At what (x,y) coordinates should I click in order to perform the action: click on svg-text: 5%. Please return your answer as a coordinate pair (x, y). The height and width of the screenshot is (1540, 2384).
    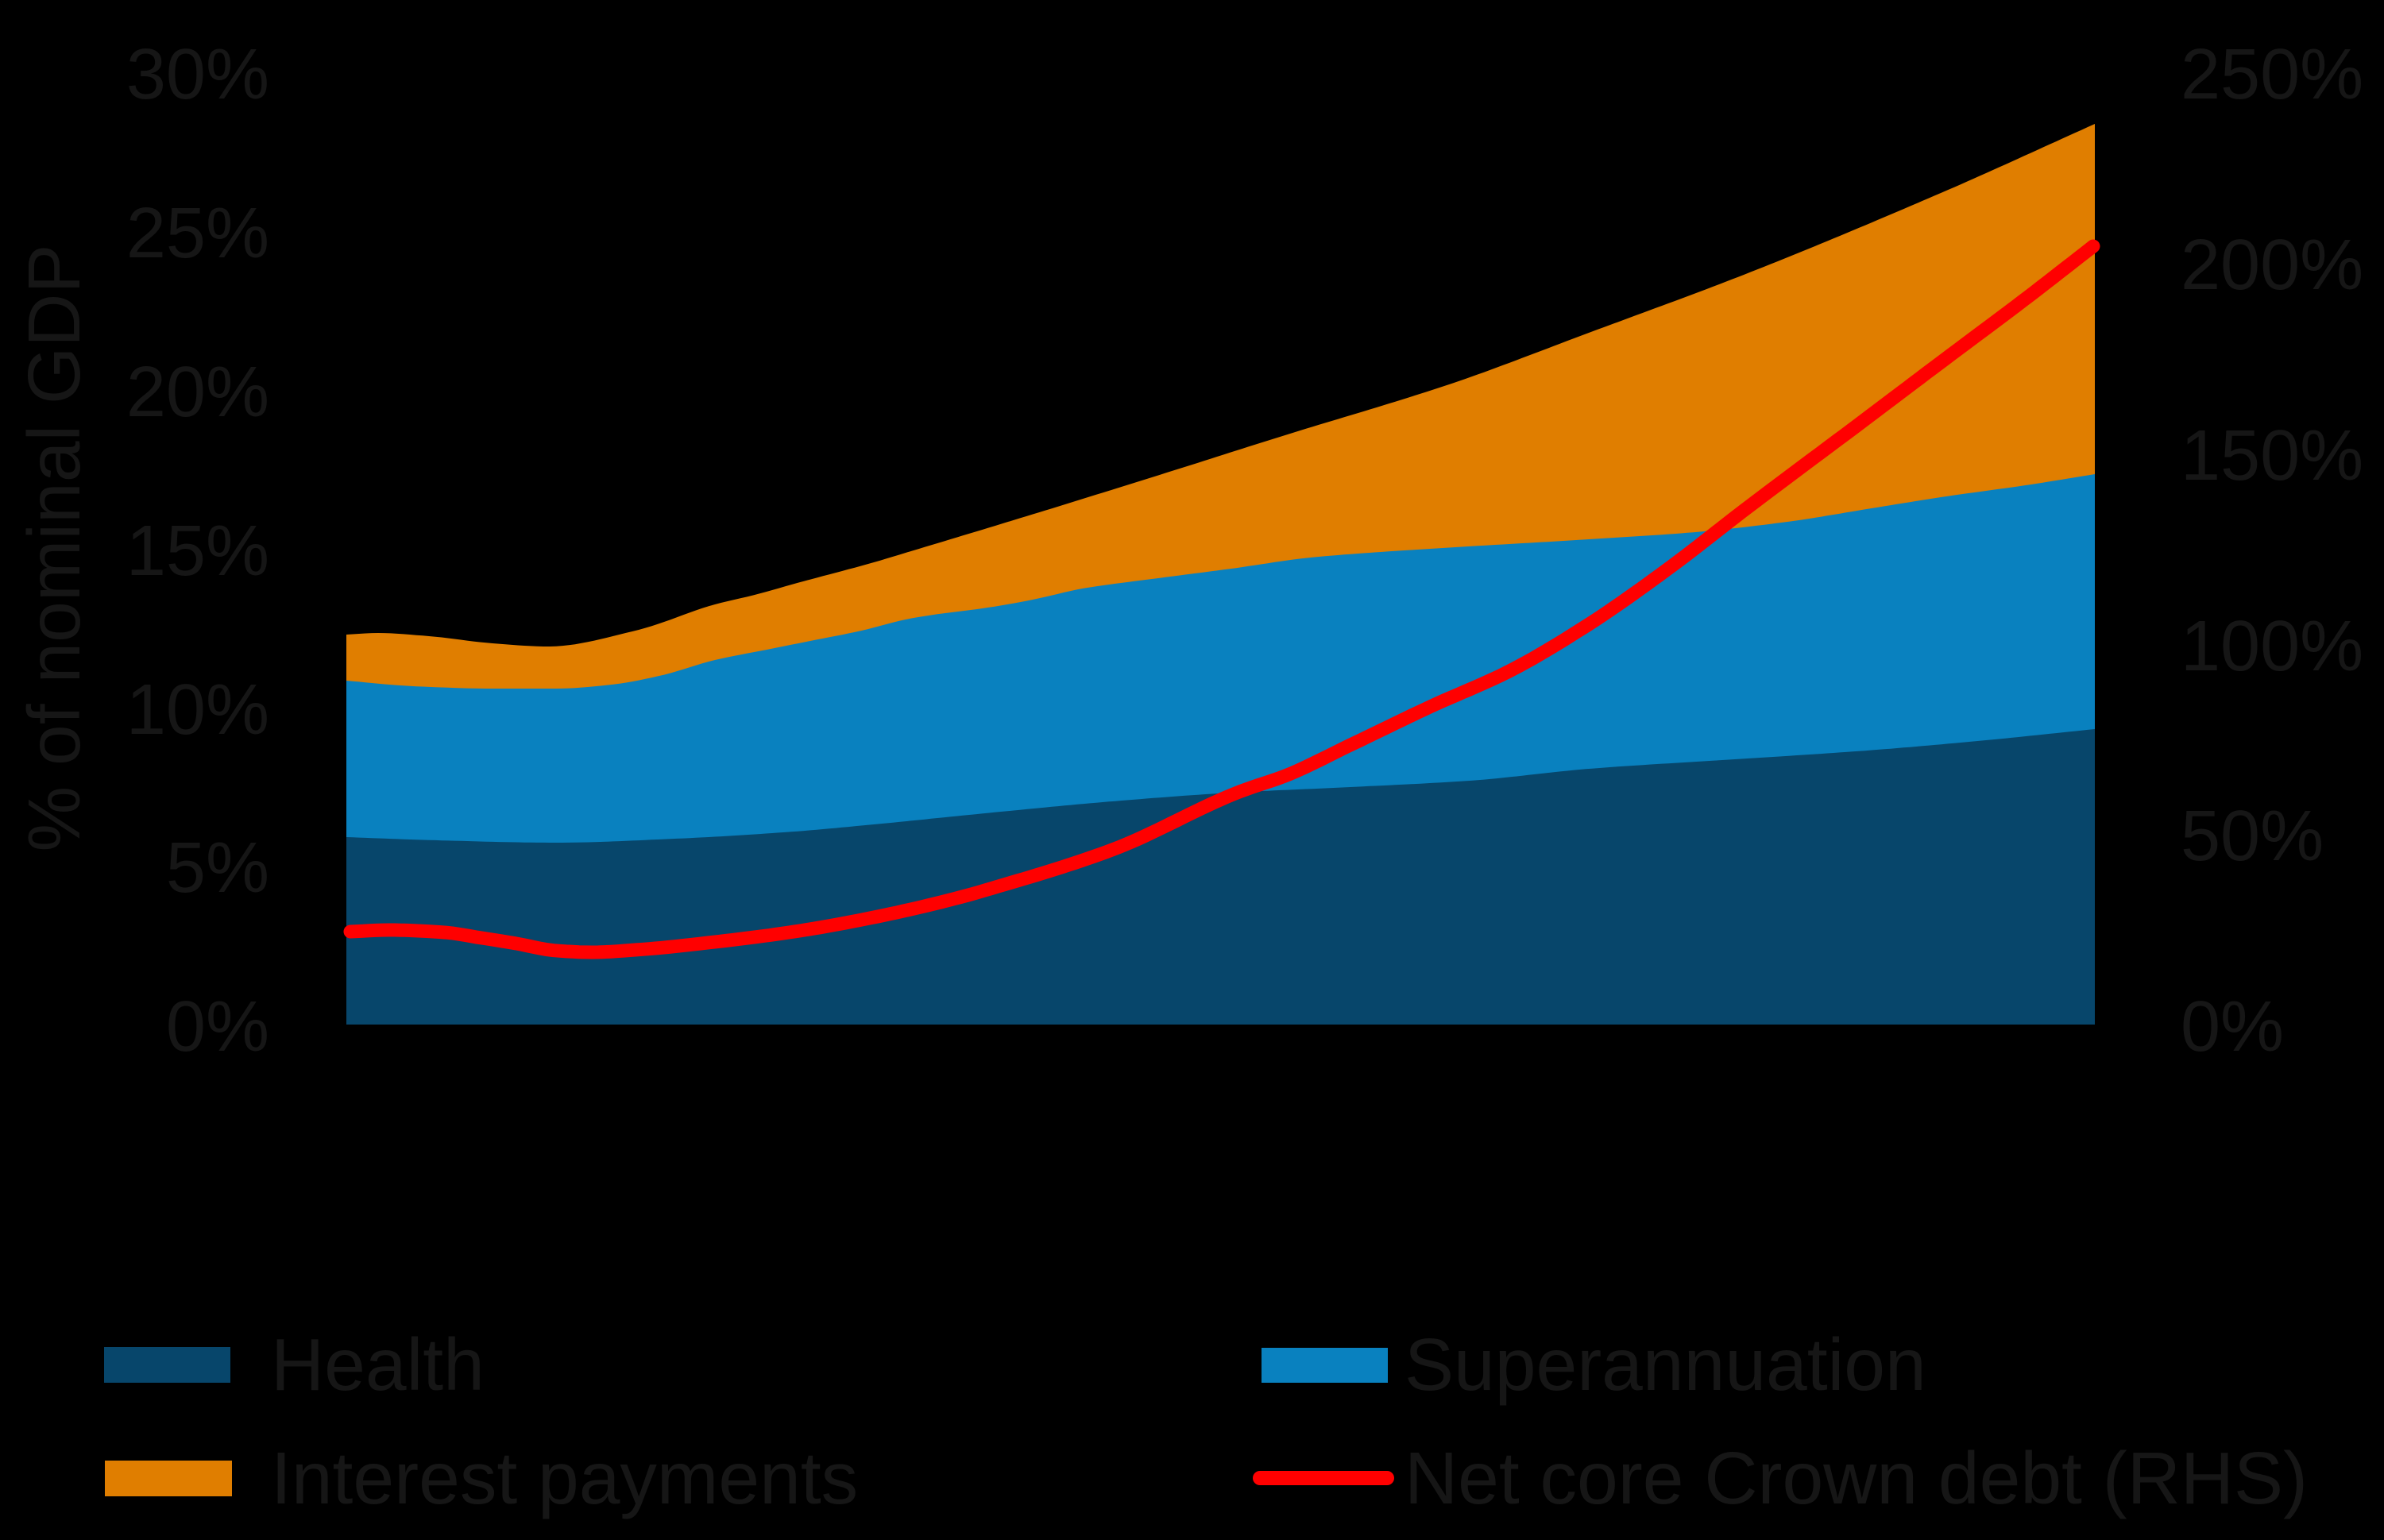
    Looking at the image, I should click on (218, 868).